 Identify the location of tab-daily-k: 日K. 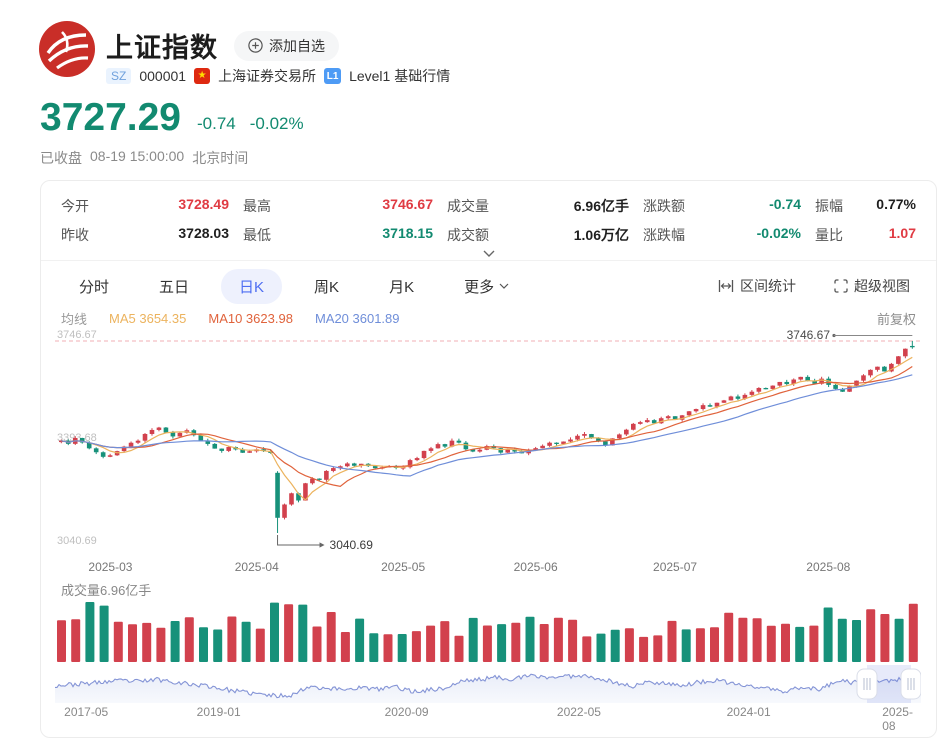
(252, 286).